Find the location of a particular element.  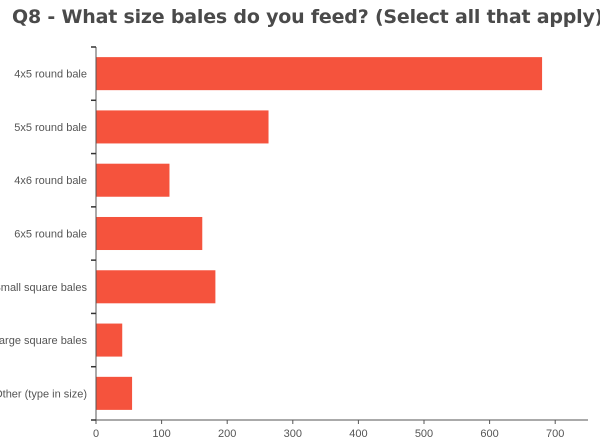

bar-6x5-round-bale is located at coordinates (149, 233).